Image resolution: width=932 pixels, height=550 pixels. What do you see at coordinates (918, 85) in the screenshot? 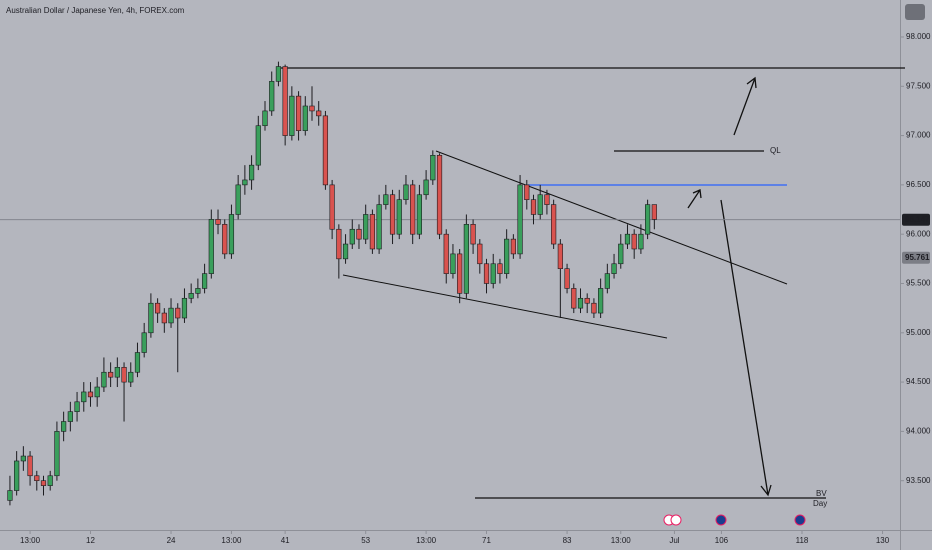
I see `y-tick-label: 97.500` at bounding box center [918, 85].